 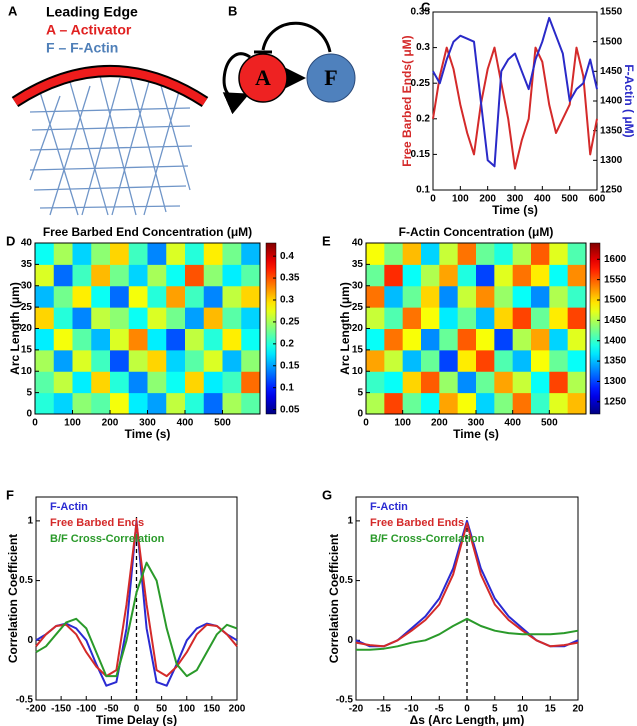 I want to click on y-tick-label: 0, so click(x=350, y=640).